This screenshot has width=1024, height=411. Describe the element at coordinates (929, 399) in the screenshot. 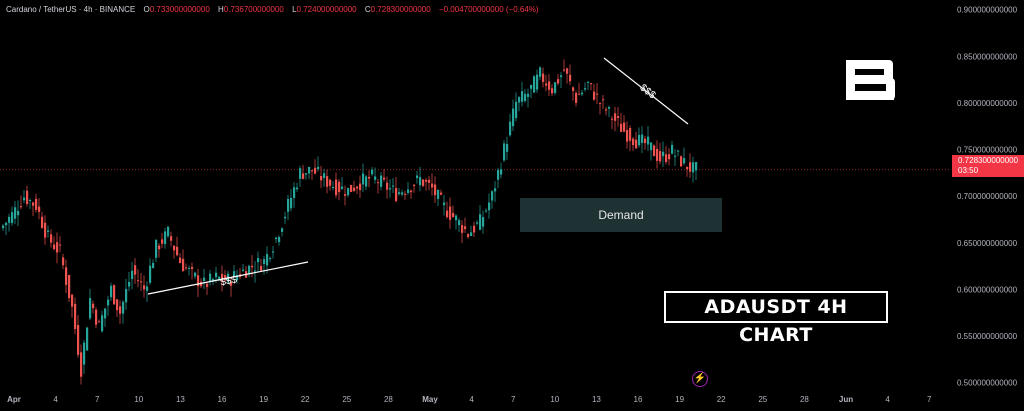

I see `time-axis-tick: 7` at that location.